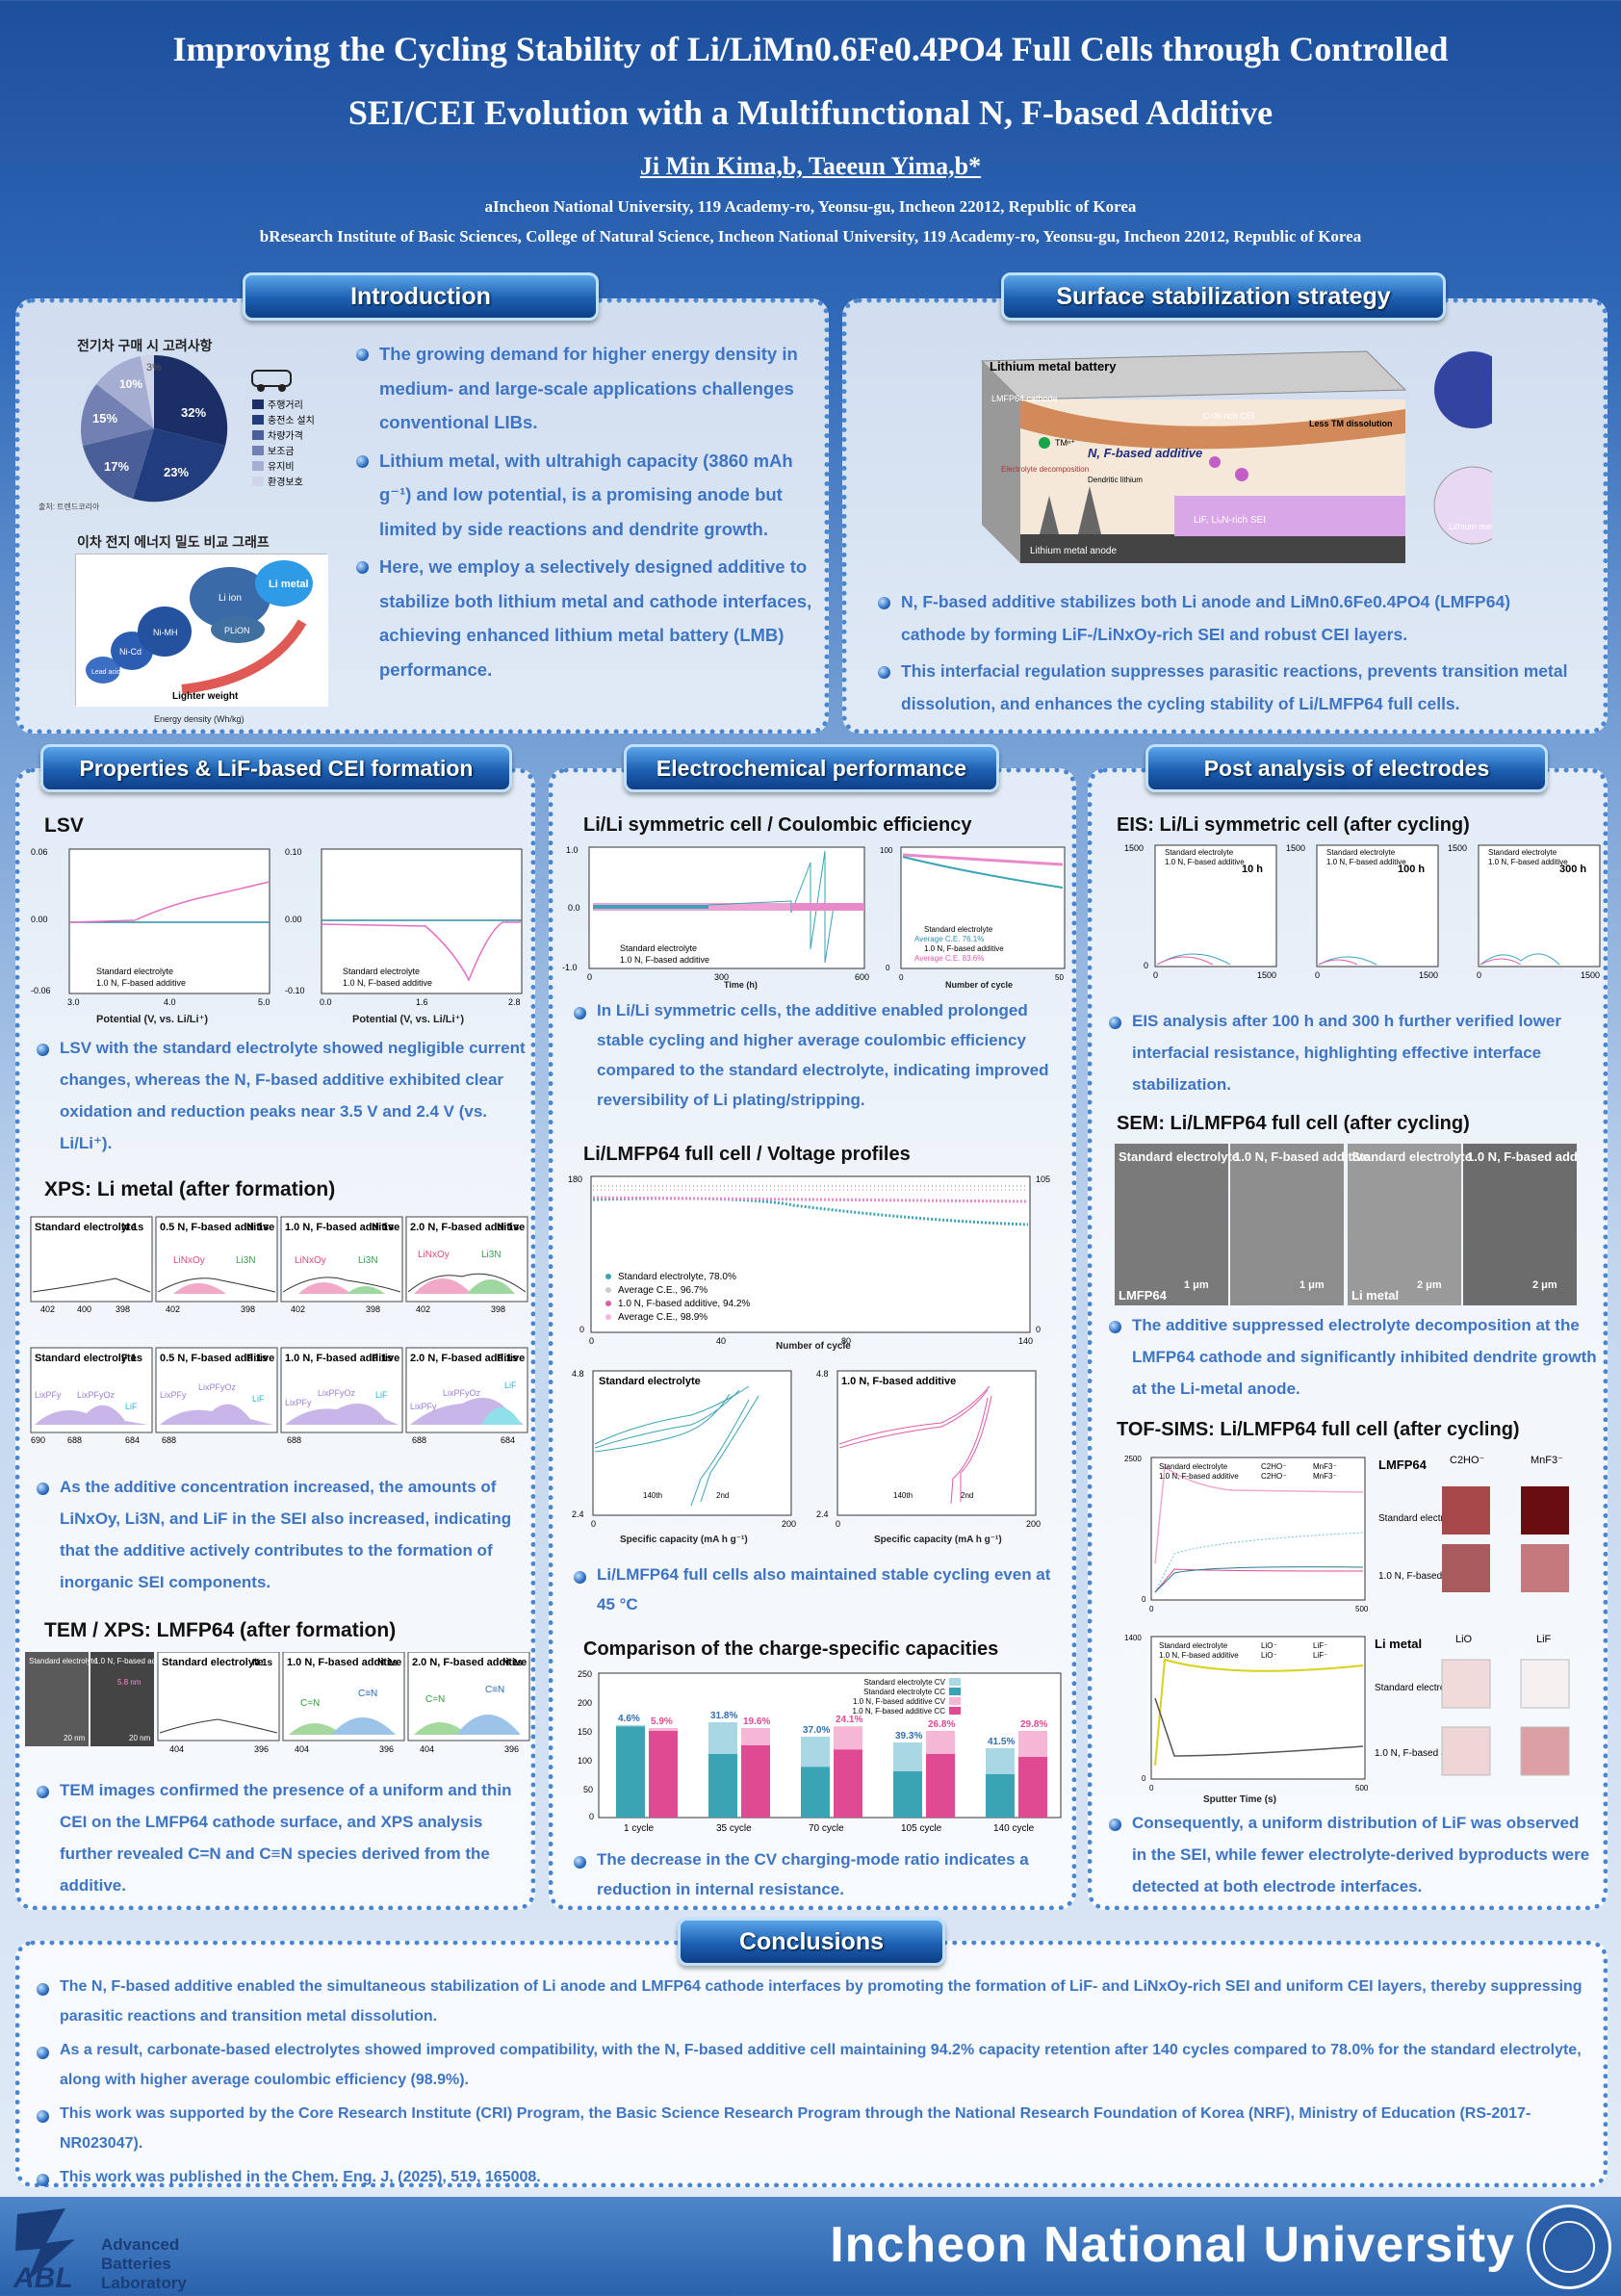 The height and width of the screenshot is (2296, 1621). Describe the element at coordinates (237, 630) in the screenshot. I see `ragone-label-plion: PLiON` at that location.